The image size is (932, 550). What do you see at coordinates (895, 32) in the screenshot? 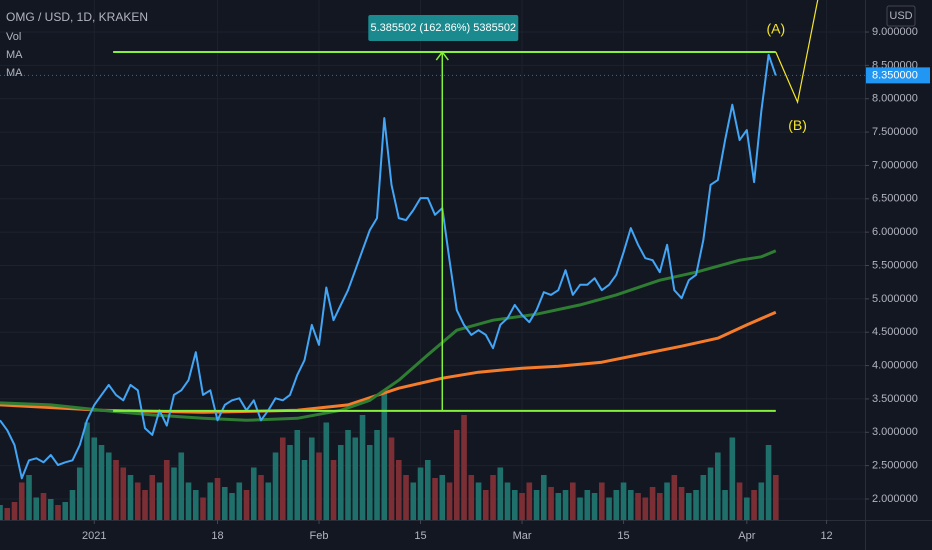
I see `y-tick-label: 9.000000` at bounding box center [895, 32].